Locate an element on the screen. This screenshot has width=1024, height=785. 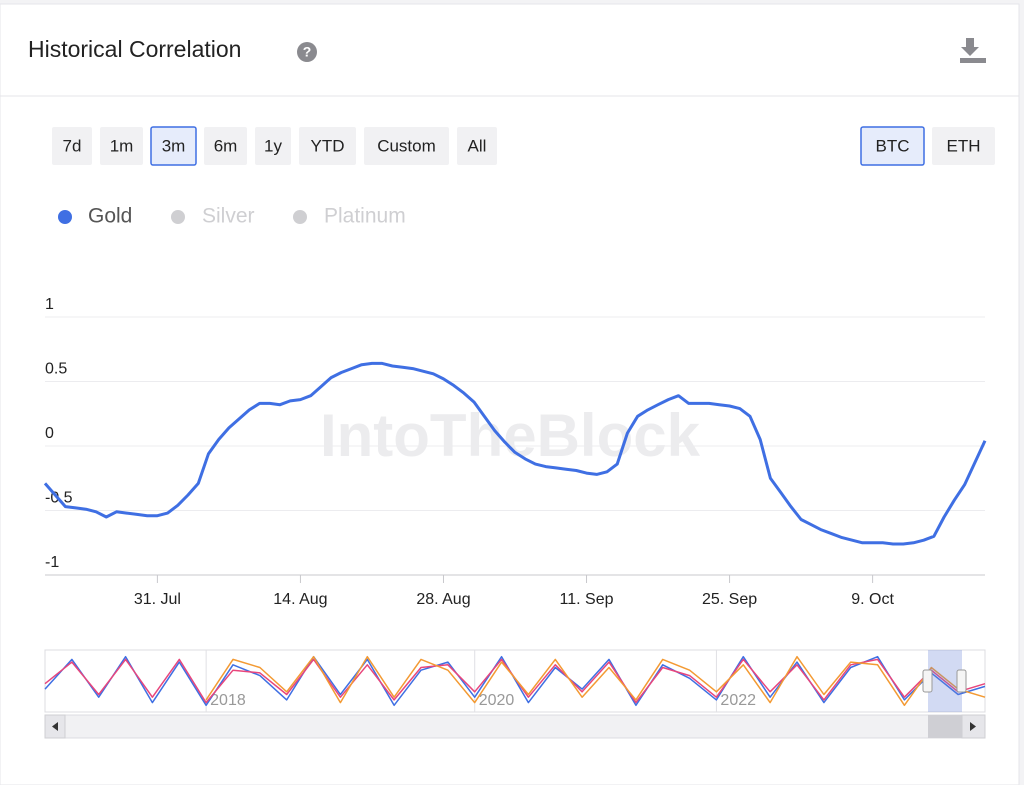
navigator-label: 2020 is located at coordinates (497, 700).